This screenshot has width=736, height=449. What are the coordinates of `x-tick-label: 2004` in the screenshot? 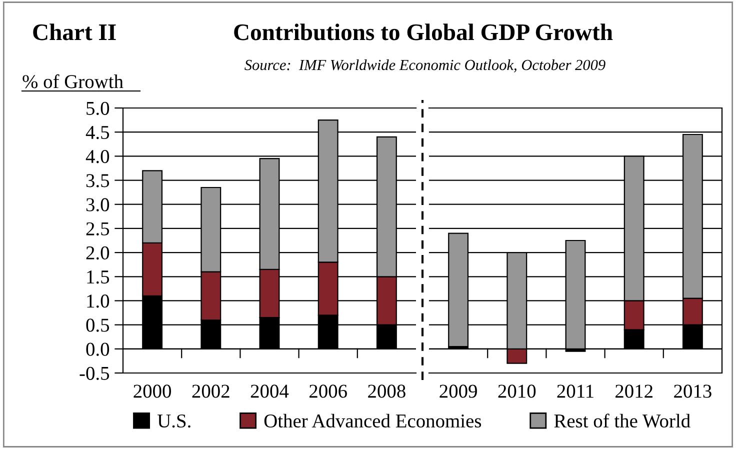 It's located at (269, 391).